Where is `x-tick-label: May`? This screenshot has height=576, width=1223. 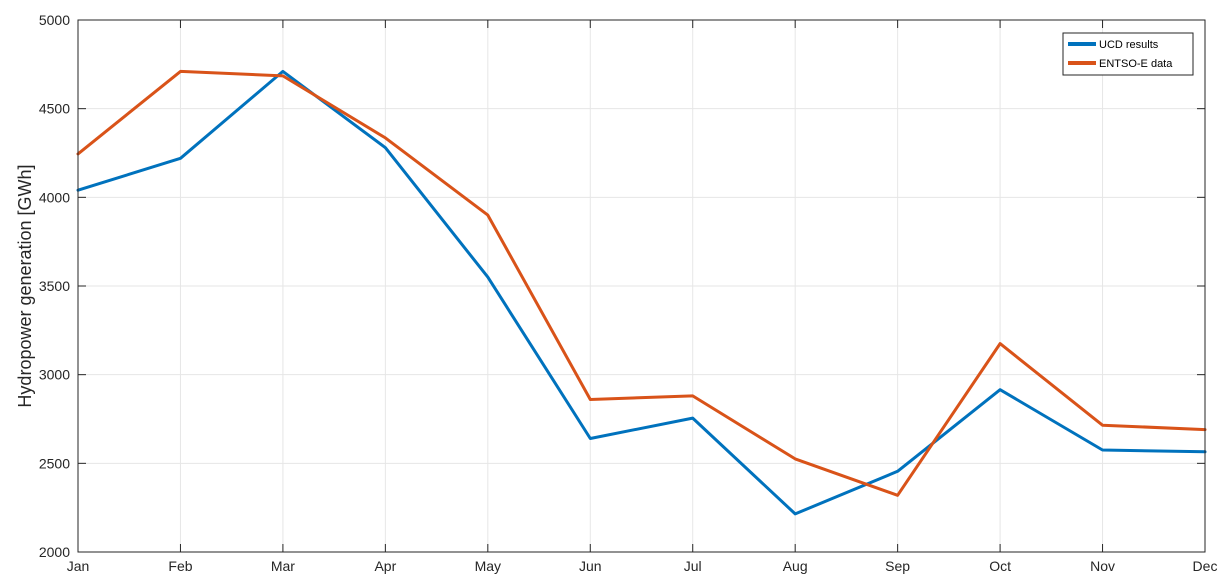 x-tick-label: May is located at coordinates (488, 566).